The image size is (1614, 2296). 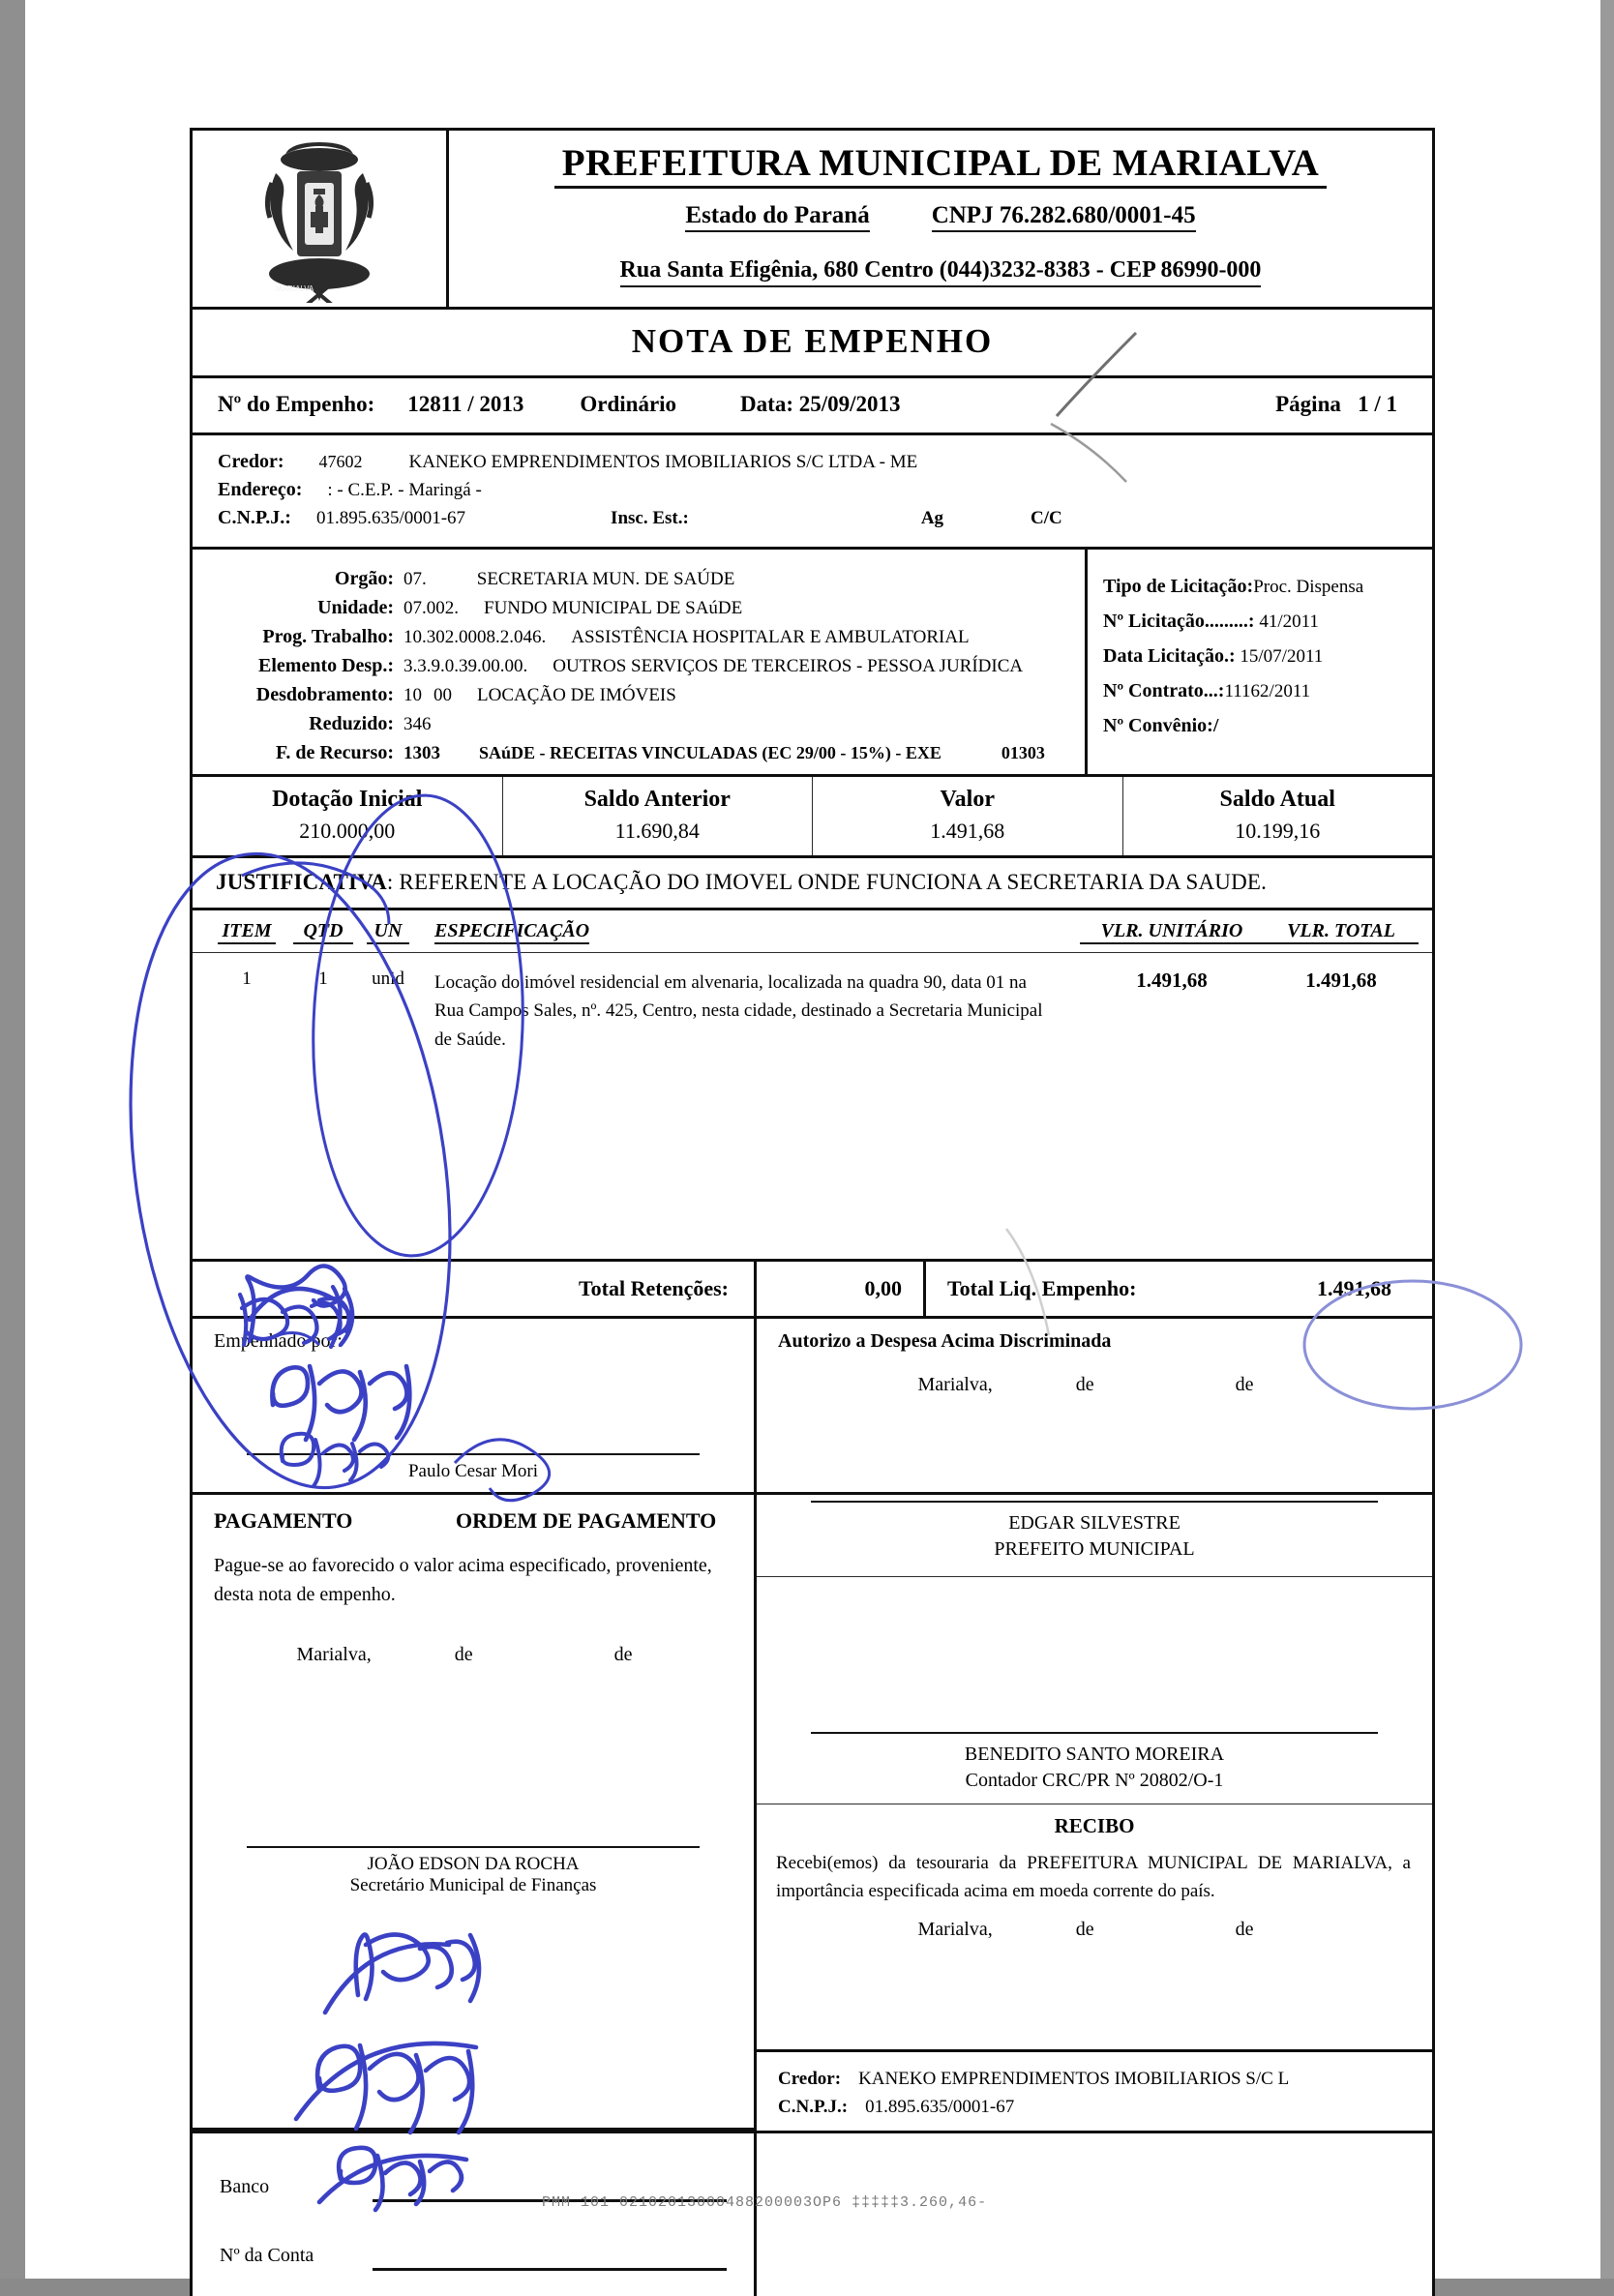 What do you see at coordinates (388, 979) in the screenshot?
I see `cell-un: unid` at bounding box center [388, 979].